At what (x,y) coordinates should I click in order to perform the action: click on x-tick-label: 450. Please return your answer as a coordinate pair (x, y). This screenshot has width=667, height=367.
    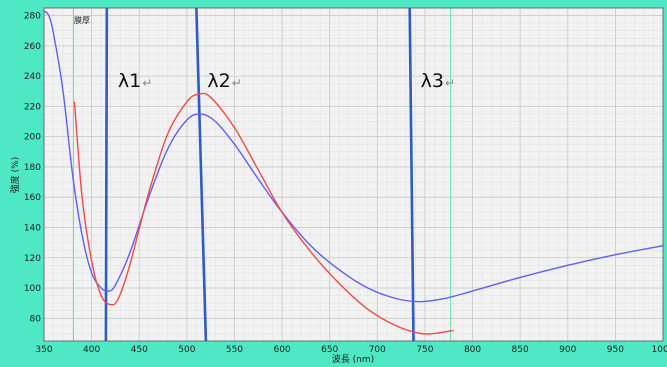
    Looking at the image, I should click on (139, 350).